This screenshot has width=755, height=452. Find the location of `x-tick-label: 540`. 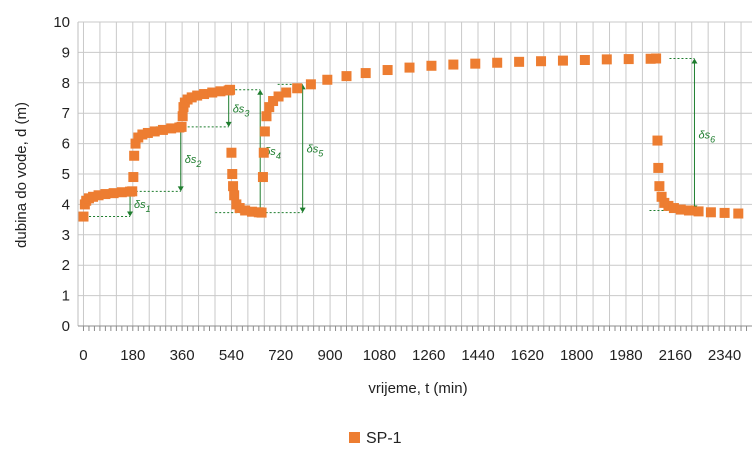

x-tick-label: 540 is located at coordinates (231, 355).